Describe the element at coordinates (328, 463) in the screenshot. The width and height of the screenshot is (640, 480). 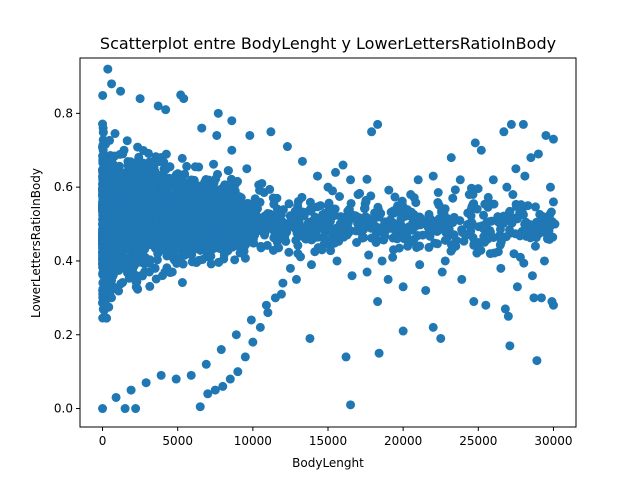
I see `x-axis-label: BodyLenght` at that location.